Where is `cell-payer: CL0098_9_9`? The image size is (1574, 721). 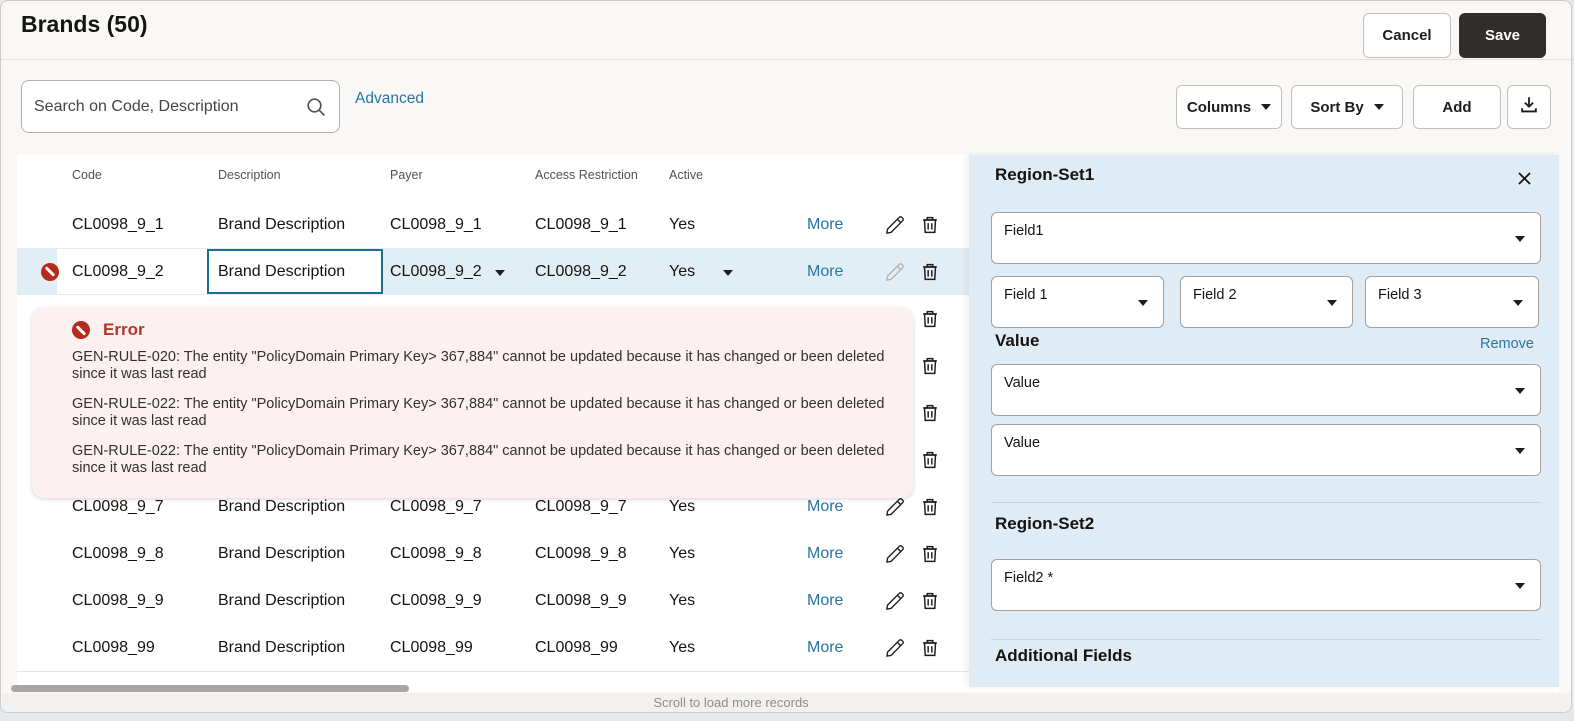 cell-payer: CL0098_9_9 is located at coordinates (436, 600).